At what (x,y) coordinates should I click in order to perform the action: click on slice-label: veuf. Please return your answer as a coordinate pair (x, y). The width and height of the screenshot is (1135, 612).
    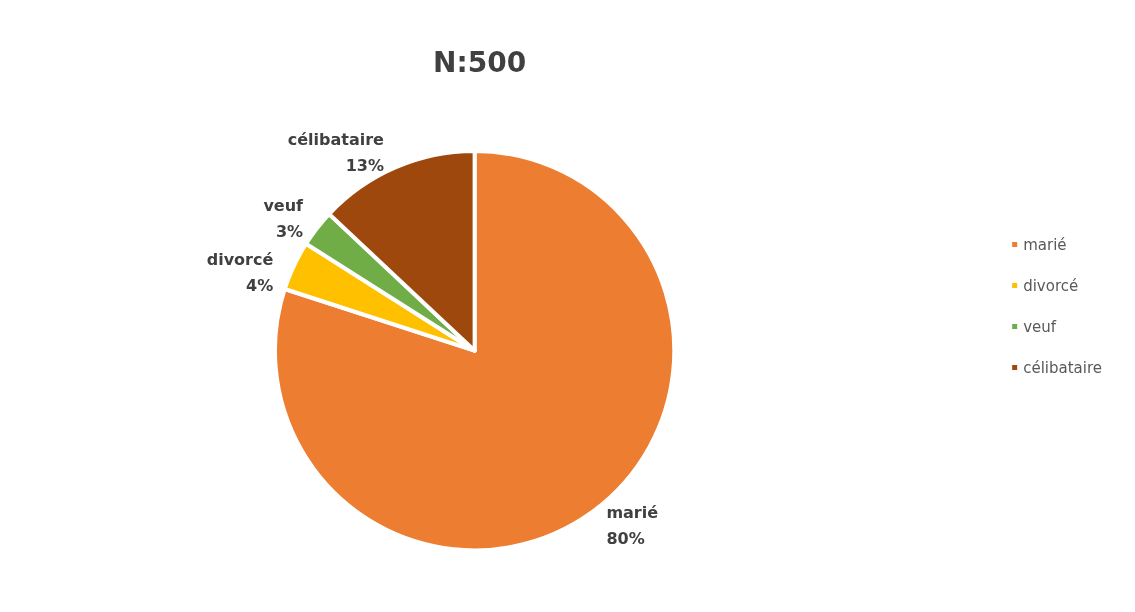
    Looking at the image, I should click on (284, 206).